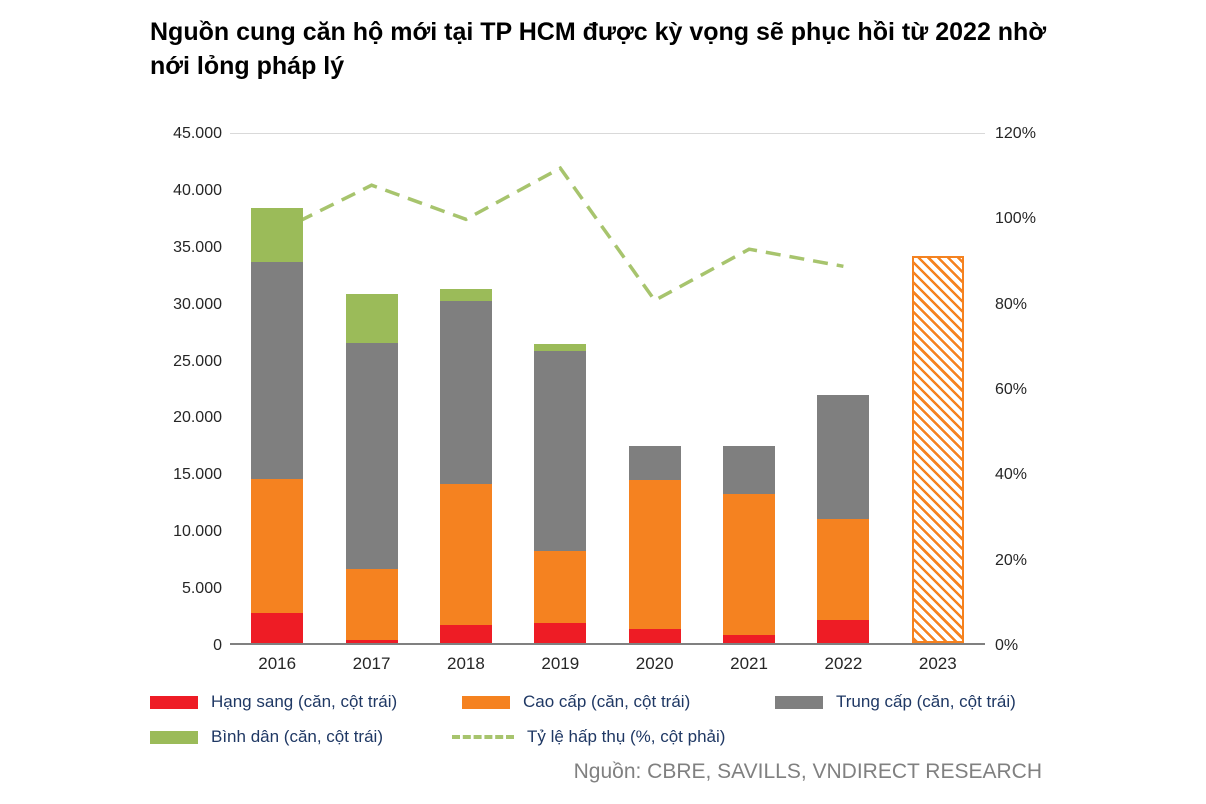 The width and height of the screenshot is (1206, 804). Describe the element at coordinates (807, 771) in the screenshot. I see `source-note: Nguồn: CBRE, SAVILLS, VNDIRECT RESEARCH` at that location.